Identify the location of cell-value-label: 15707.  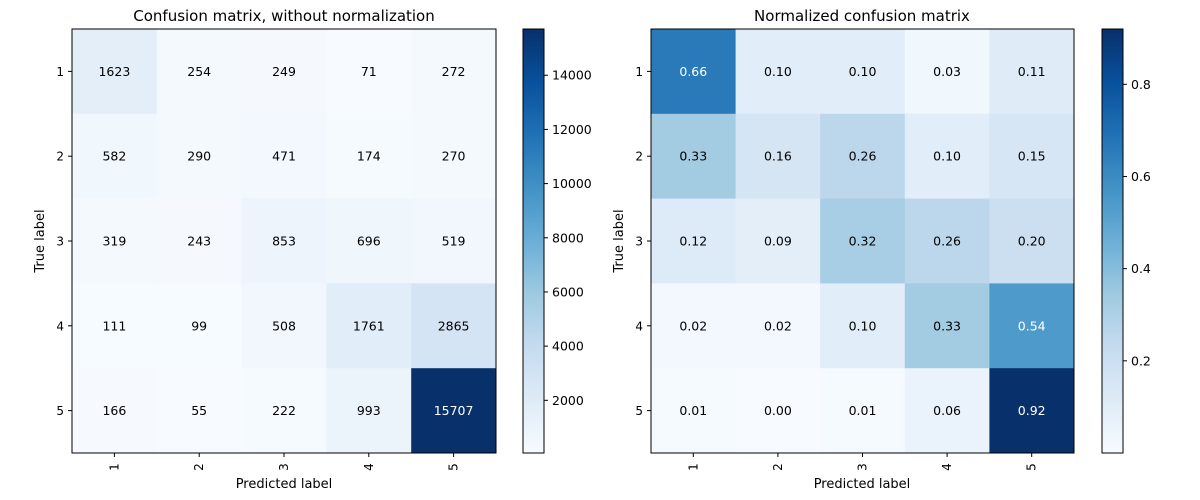
(454, 410).